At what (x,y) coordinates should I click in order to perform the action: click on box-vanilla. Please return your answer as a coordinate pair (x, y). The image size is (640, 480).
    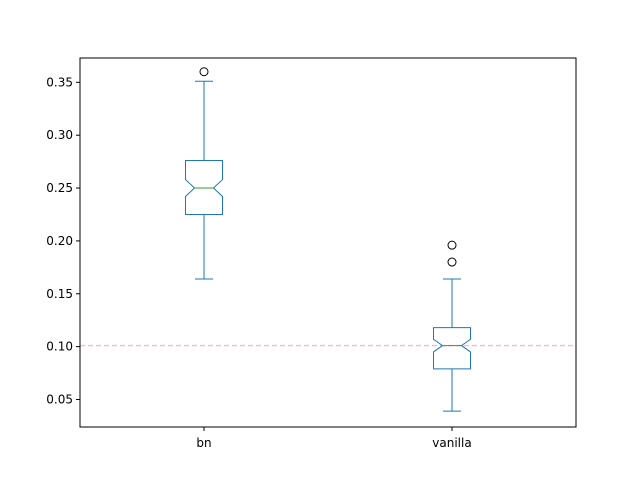
    Looking at the image, I should click on (452, 348).